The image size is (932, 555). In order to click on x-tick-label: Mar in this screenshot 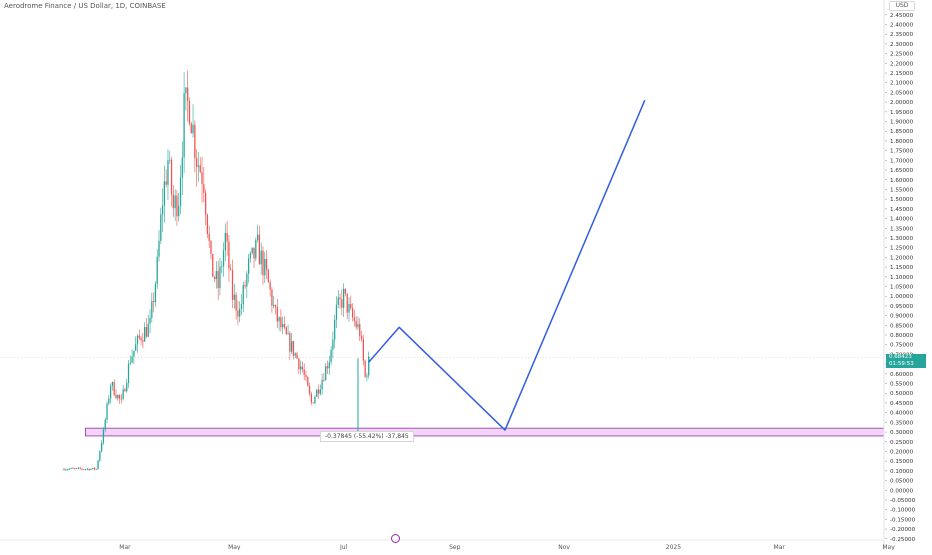, I will do `click(125, 547)`.